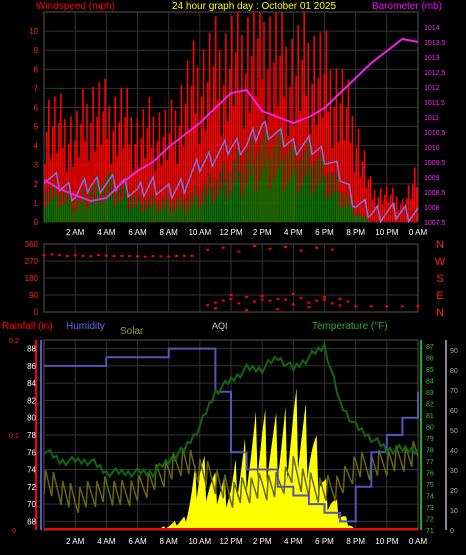 This screenshot has height=555, width=466. What do you see at coordinates (75, 541) in the screenshot?
I see `climate-x-tick-label: 2 AM` at bounding box center [75, 541].